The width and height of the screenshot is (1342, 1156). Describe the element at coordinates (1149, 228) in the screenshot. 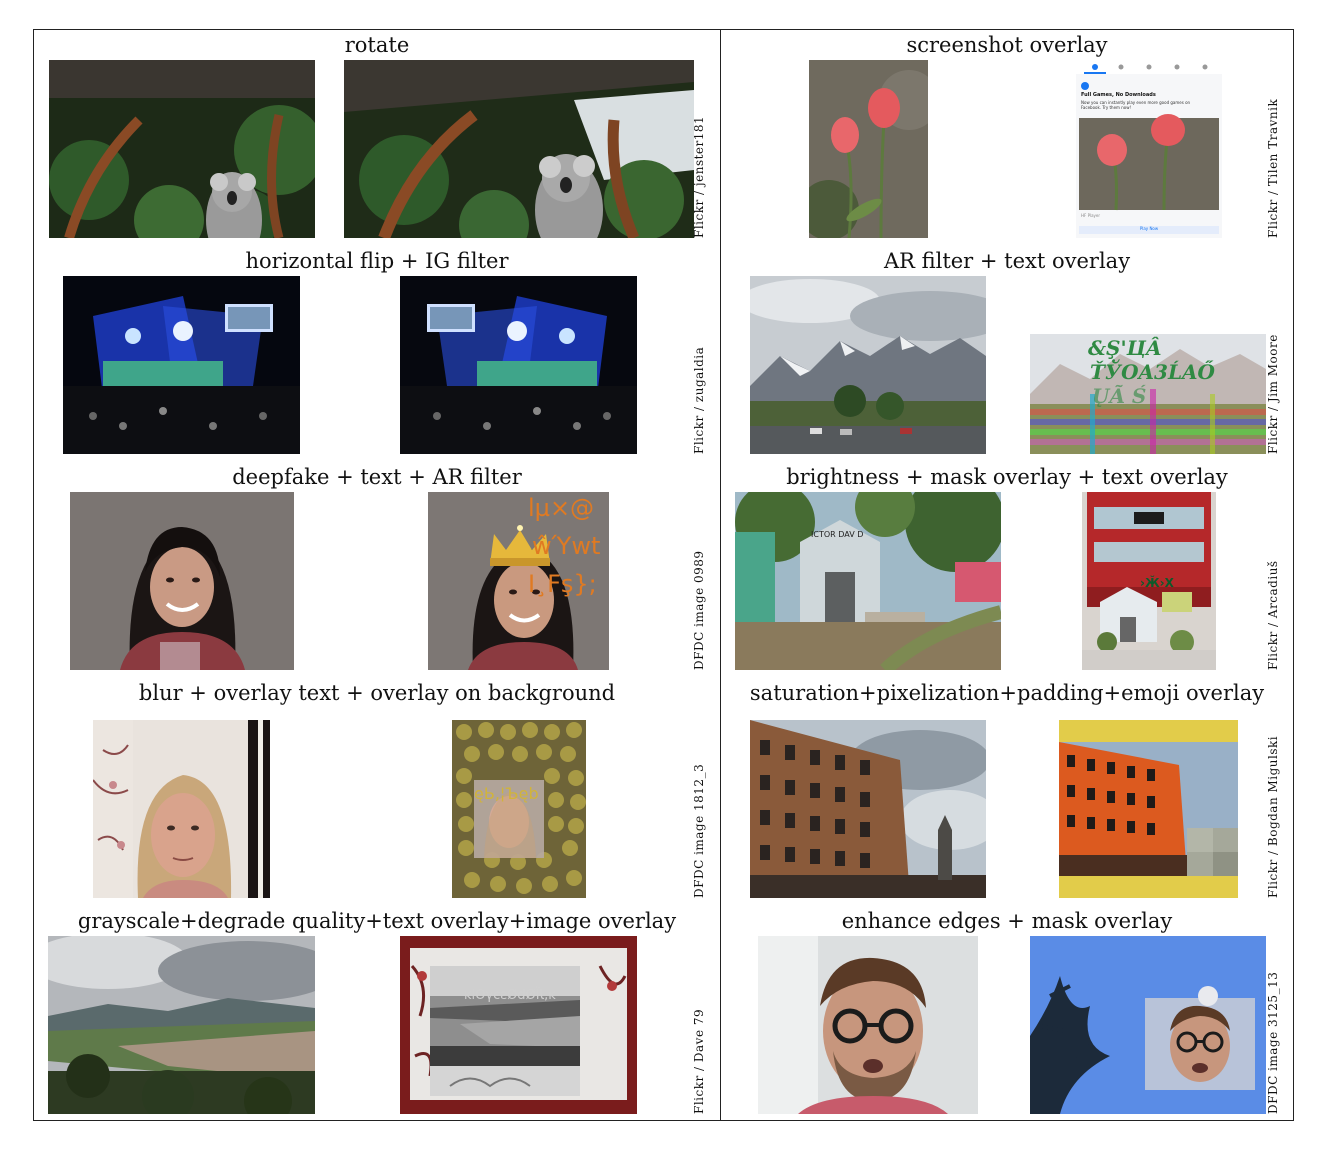

I see `screenshot-ui-button: Play Now` at that location.